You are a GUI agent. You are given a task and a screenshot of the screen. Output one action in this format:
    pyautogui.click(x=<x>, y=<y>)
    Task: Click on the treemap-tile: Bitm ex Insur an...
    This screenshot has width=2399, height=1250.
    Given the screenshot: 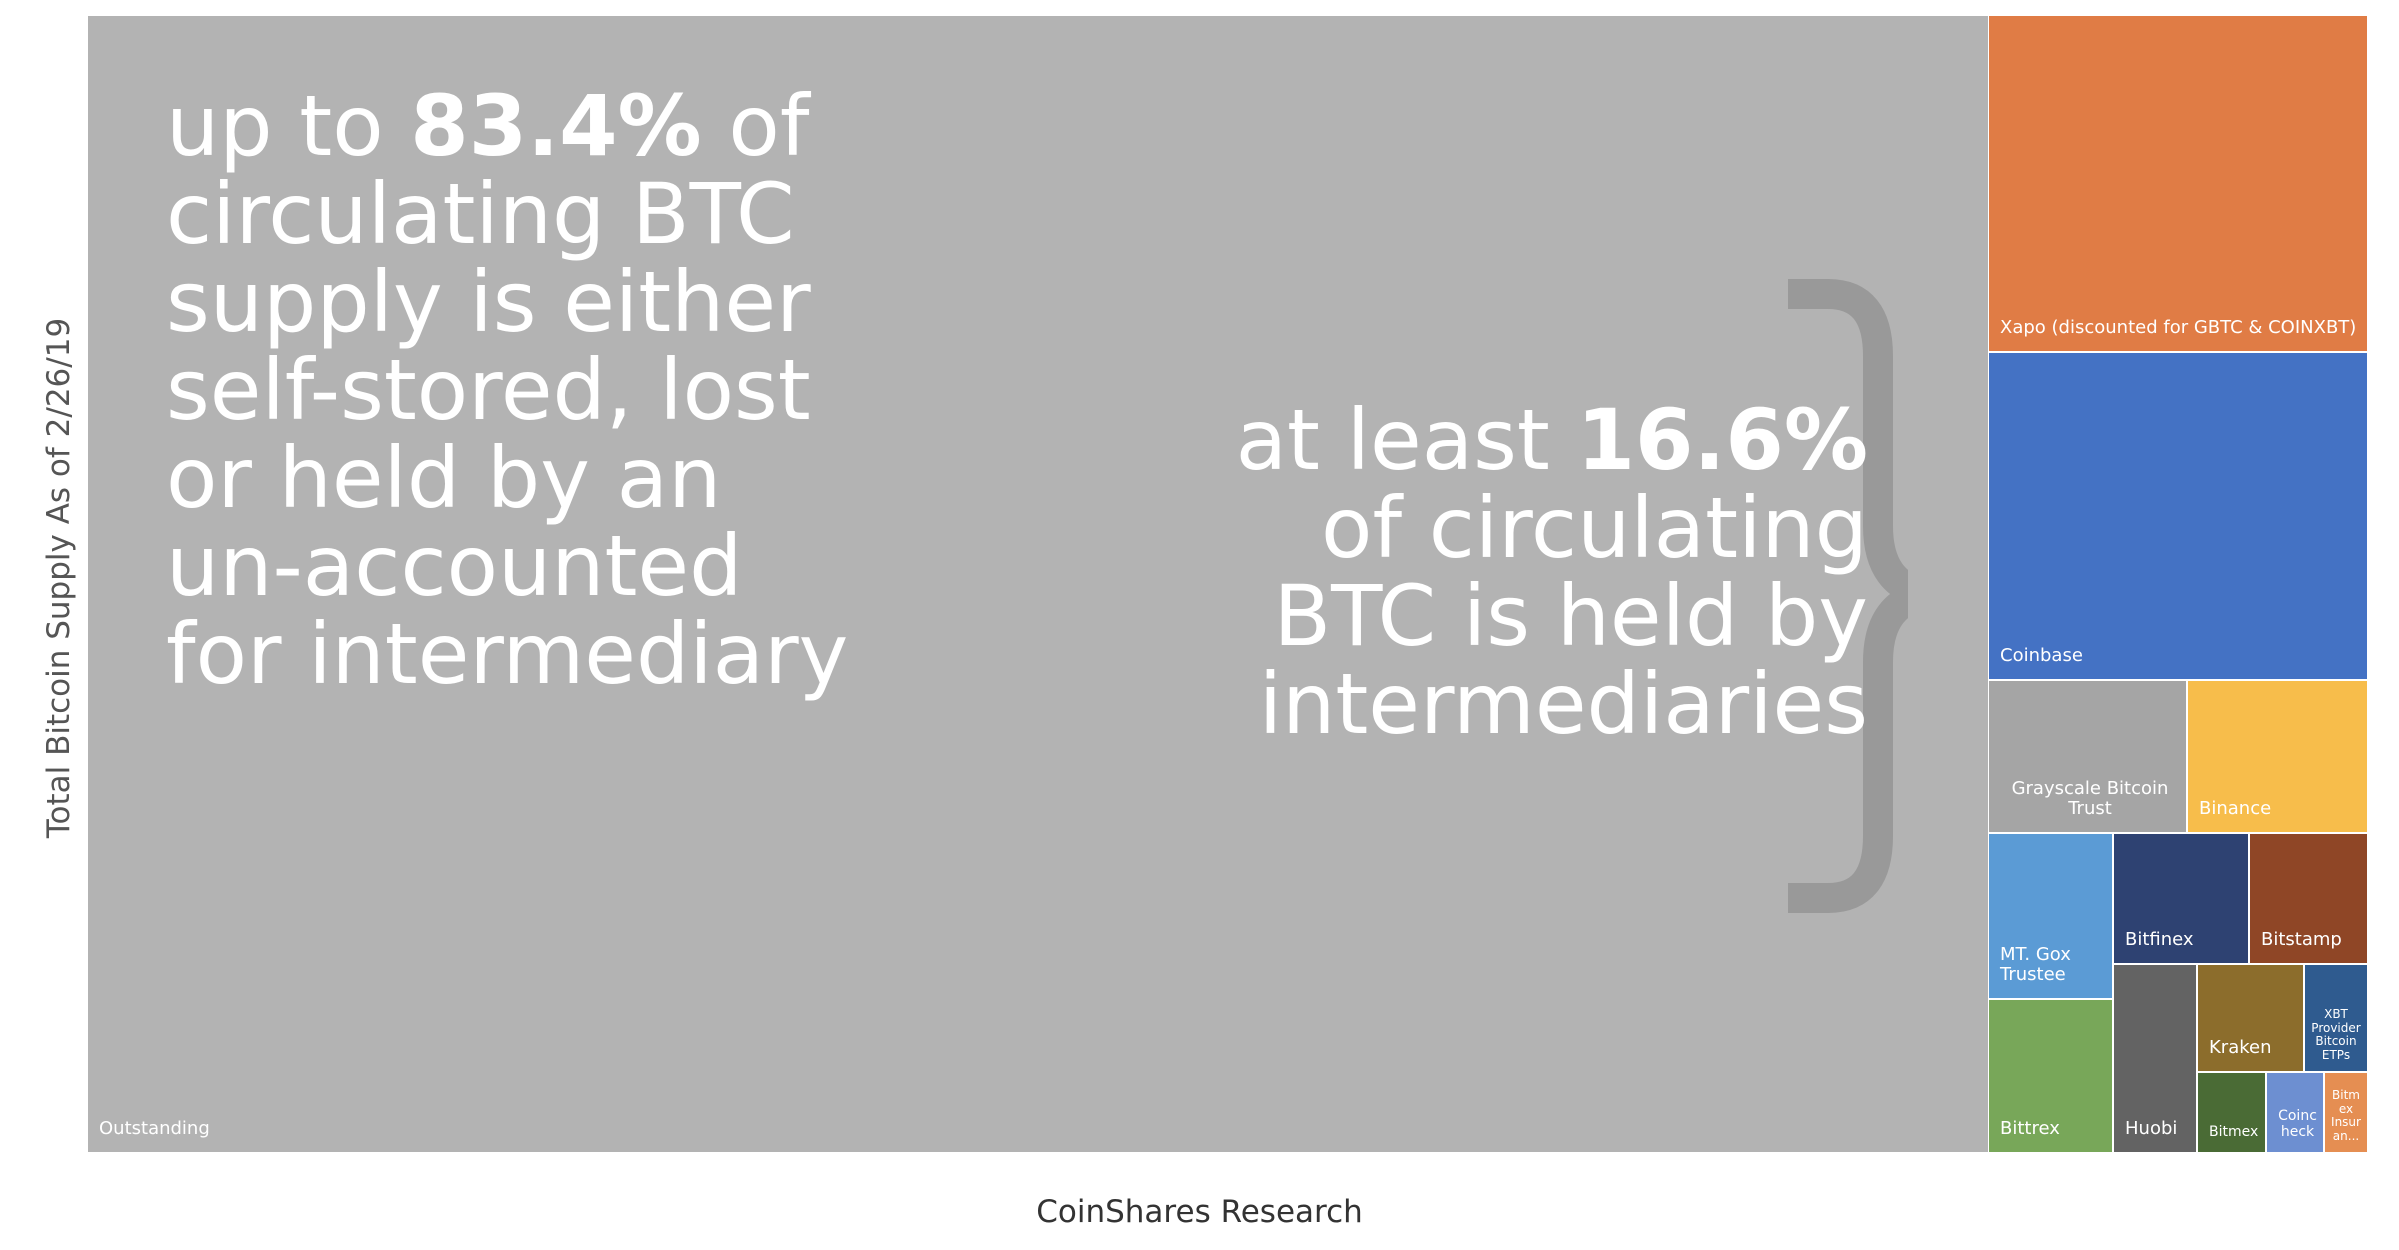 What is the action you would take?
    pyautogui.click(x=2346, y=1112)
    